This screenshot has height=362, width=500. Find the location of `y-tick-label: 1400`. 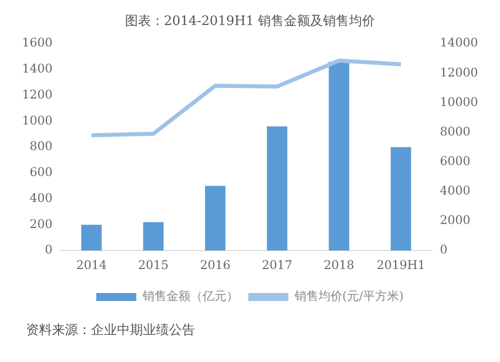

y-tick-label: 1400 is located at coordinates (37, 69).